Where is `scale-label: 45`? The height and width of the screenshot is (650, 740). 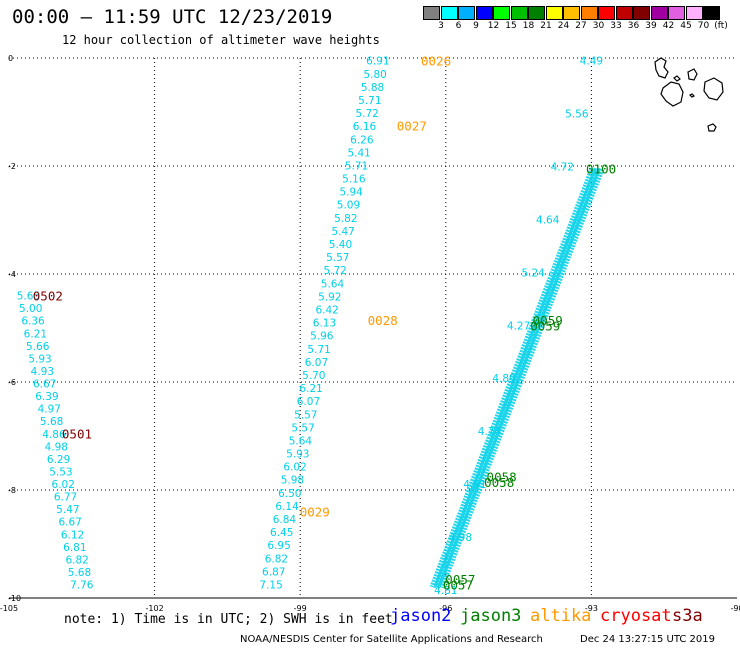
scale-label: 45 is located at coordinates (686, 26).